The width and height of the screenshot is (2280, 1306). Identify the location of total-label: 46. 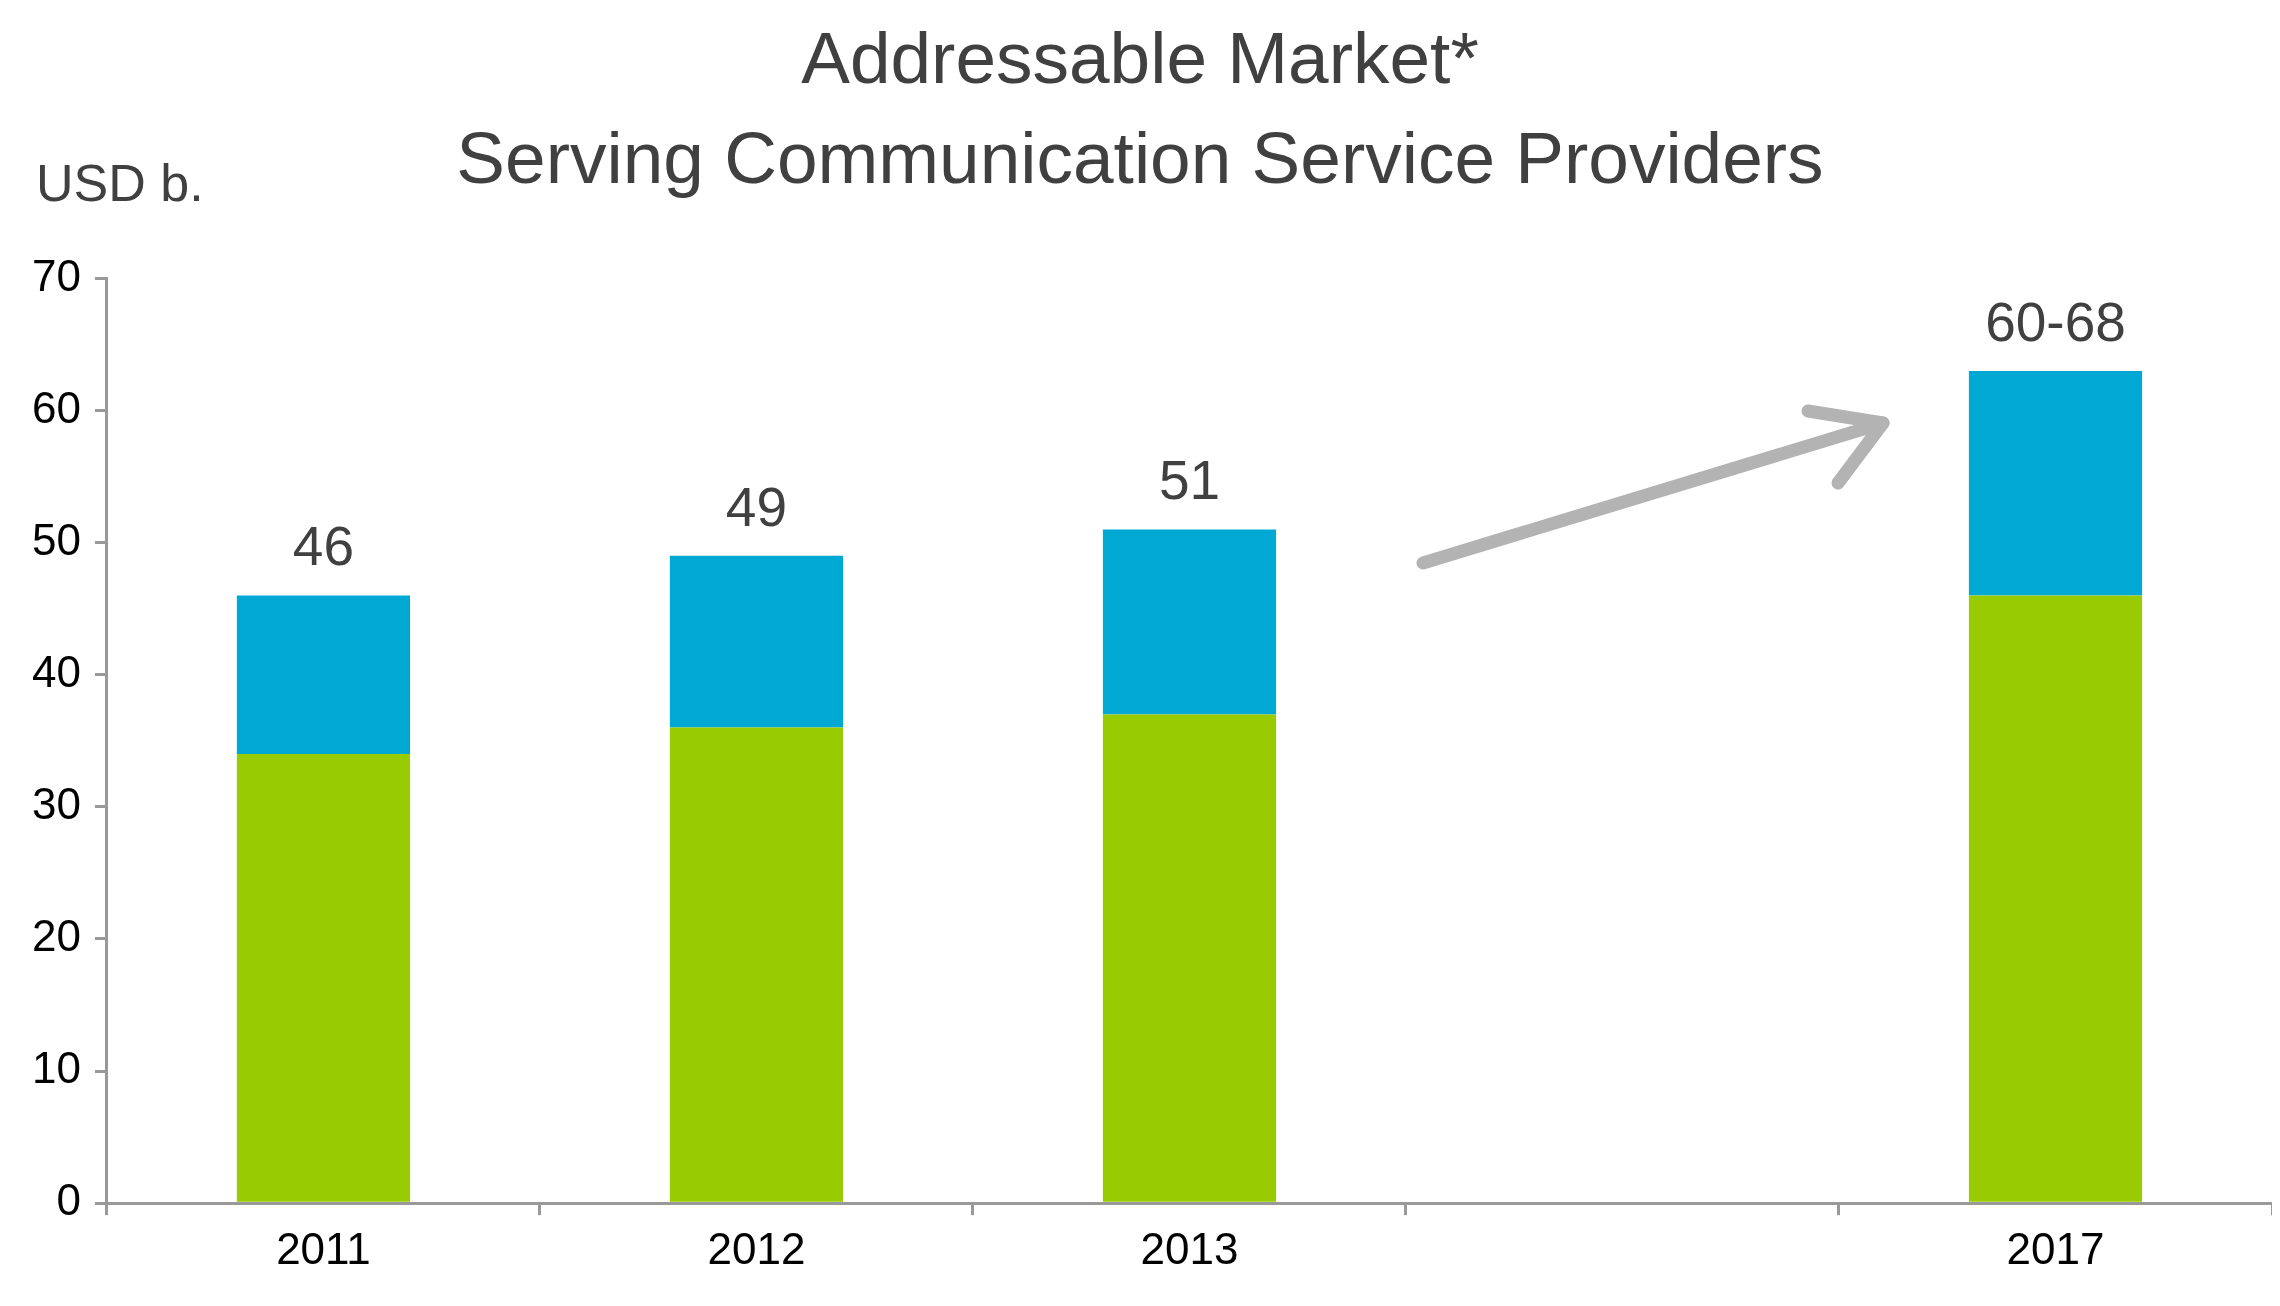
(323, 546).